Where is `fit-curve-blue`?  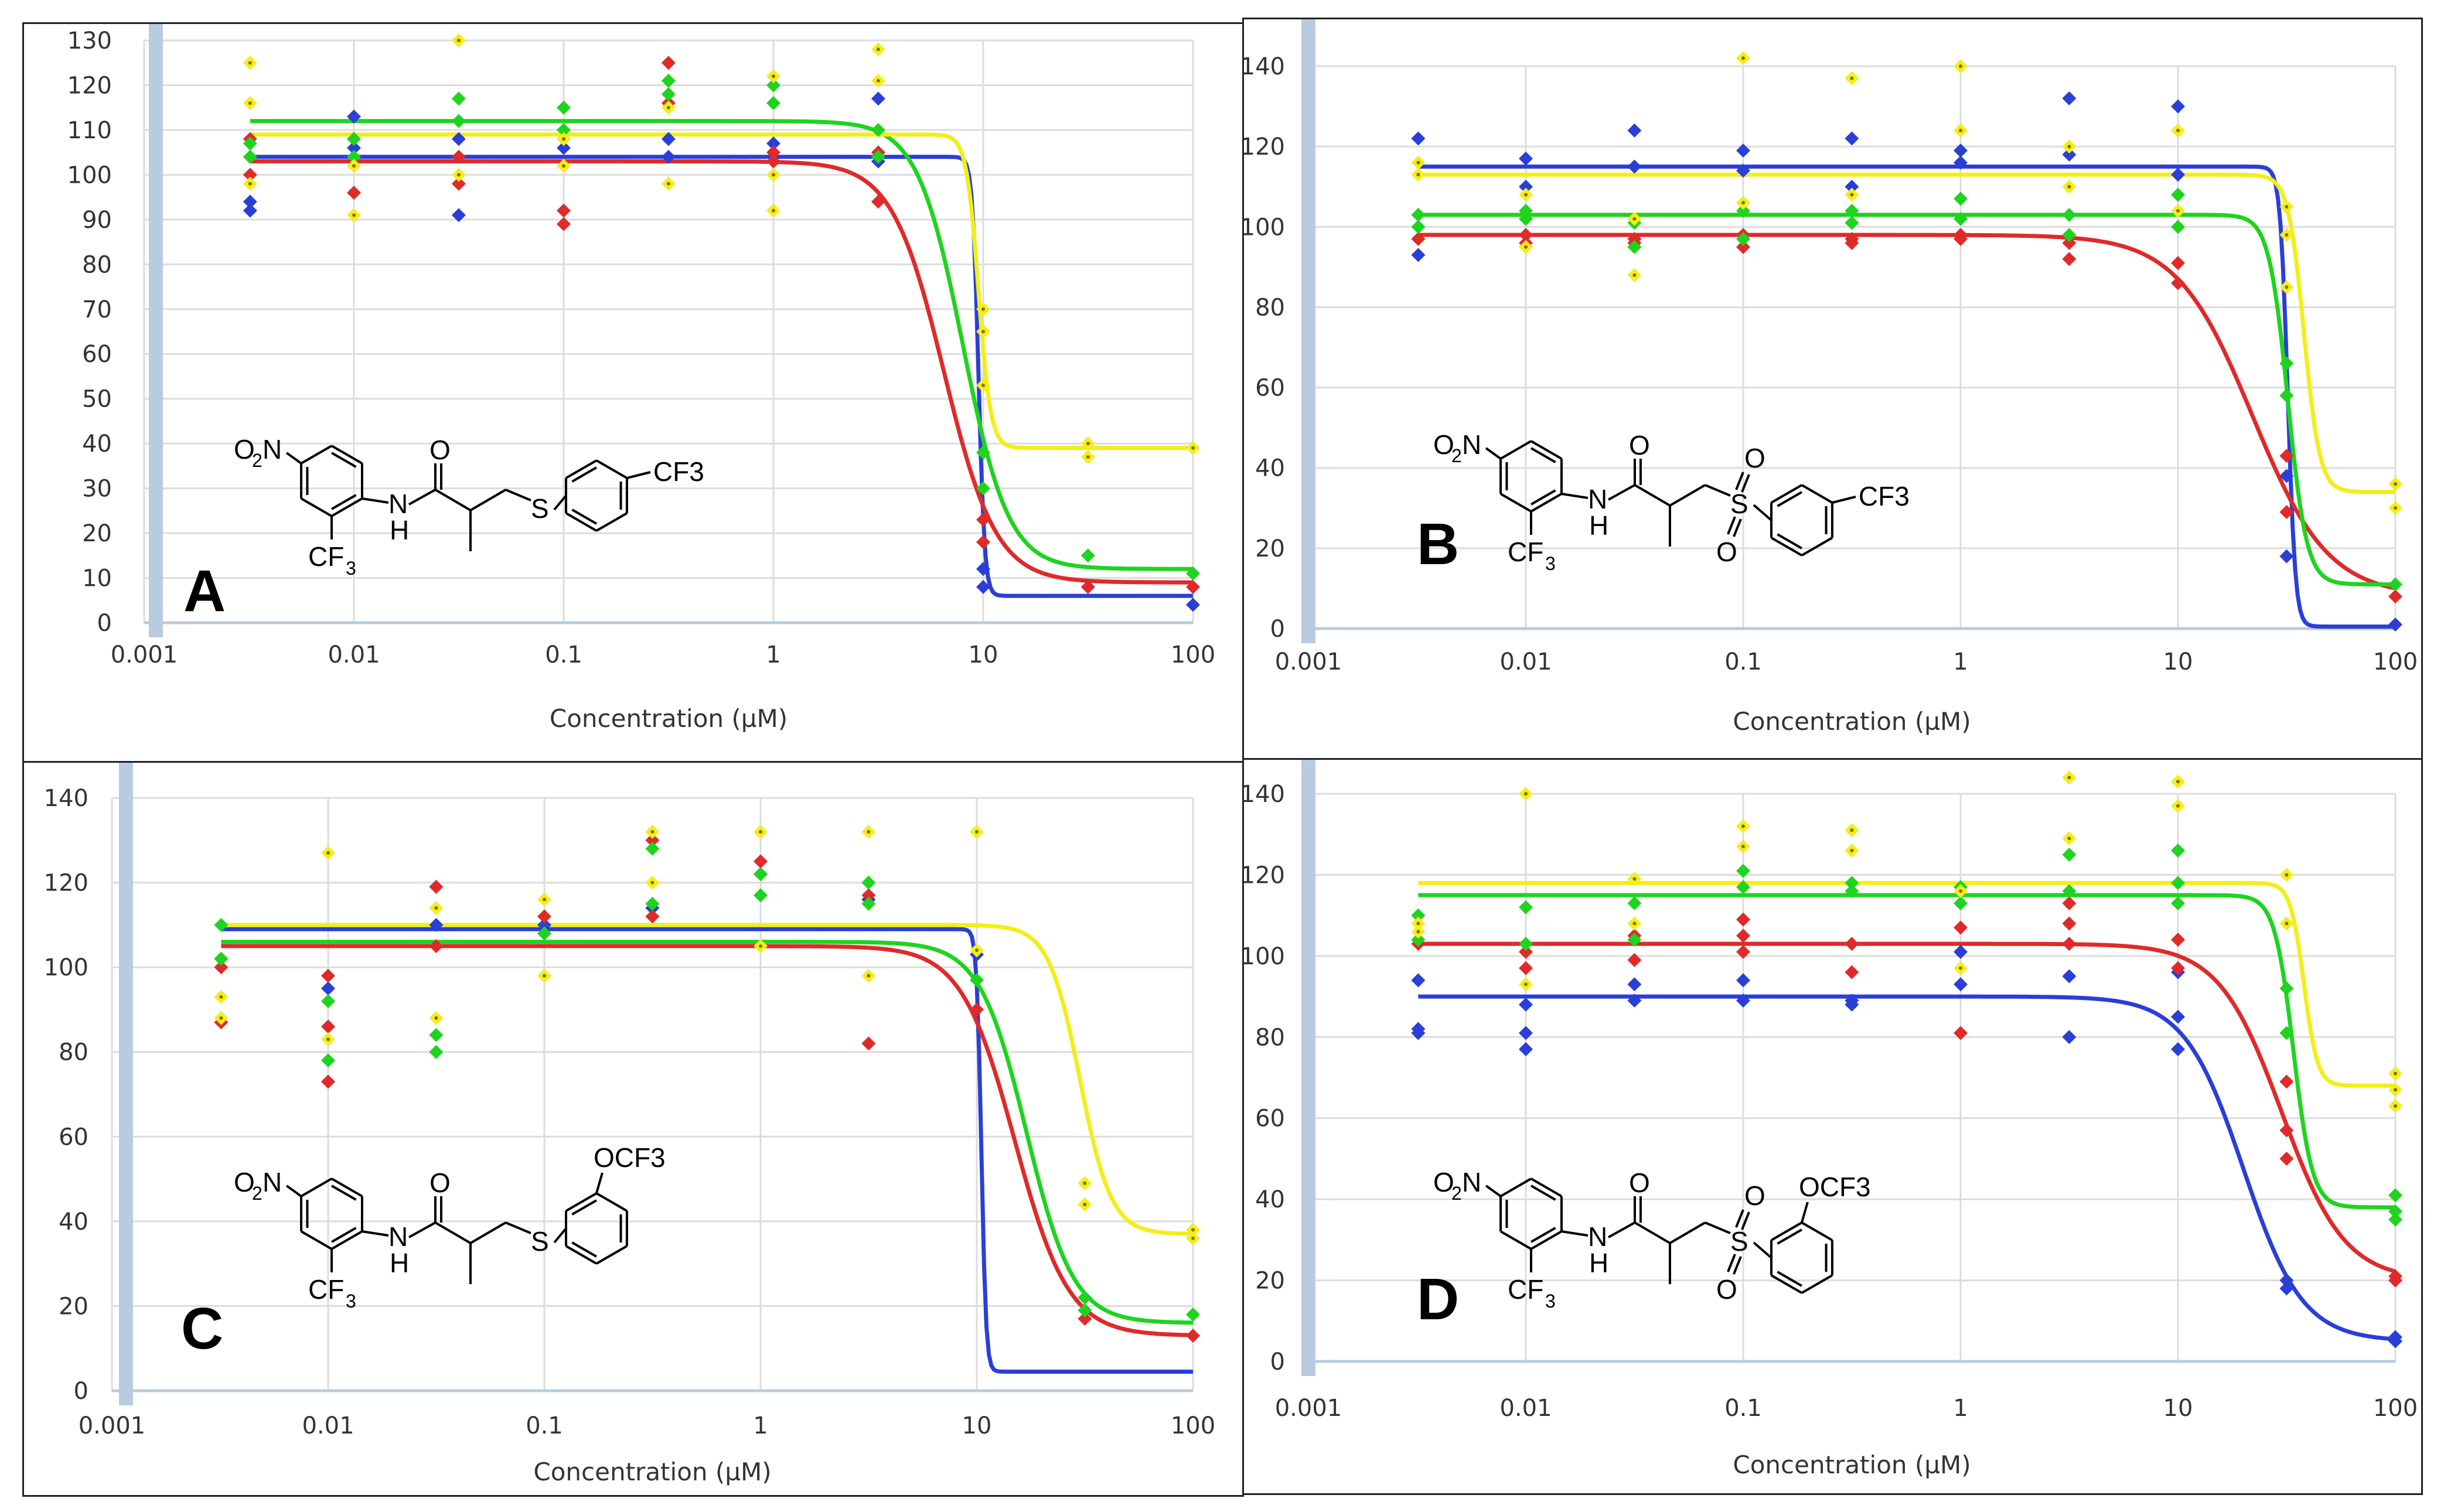
fit-curve-blue is located at coordinates (1907, 1168).